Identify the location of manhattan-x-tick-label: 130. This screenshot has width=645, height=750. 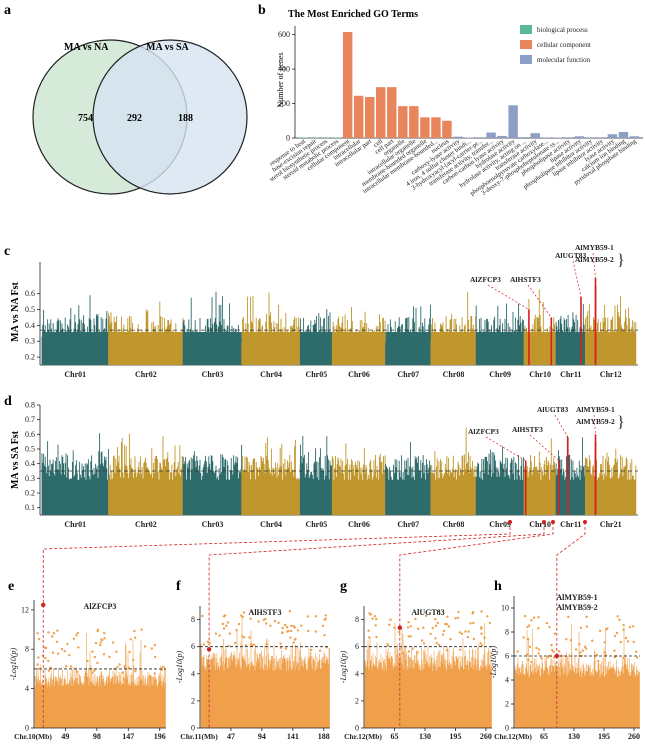
(425, 736).